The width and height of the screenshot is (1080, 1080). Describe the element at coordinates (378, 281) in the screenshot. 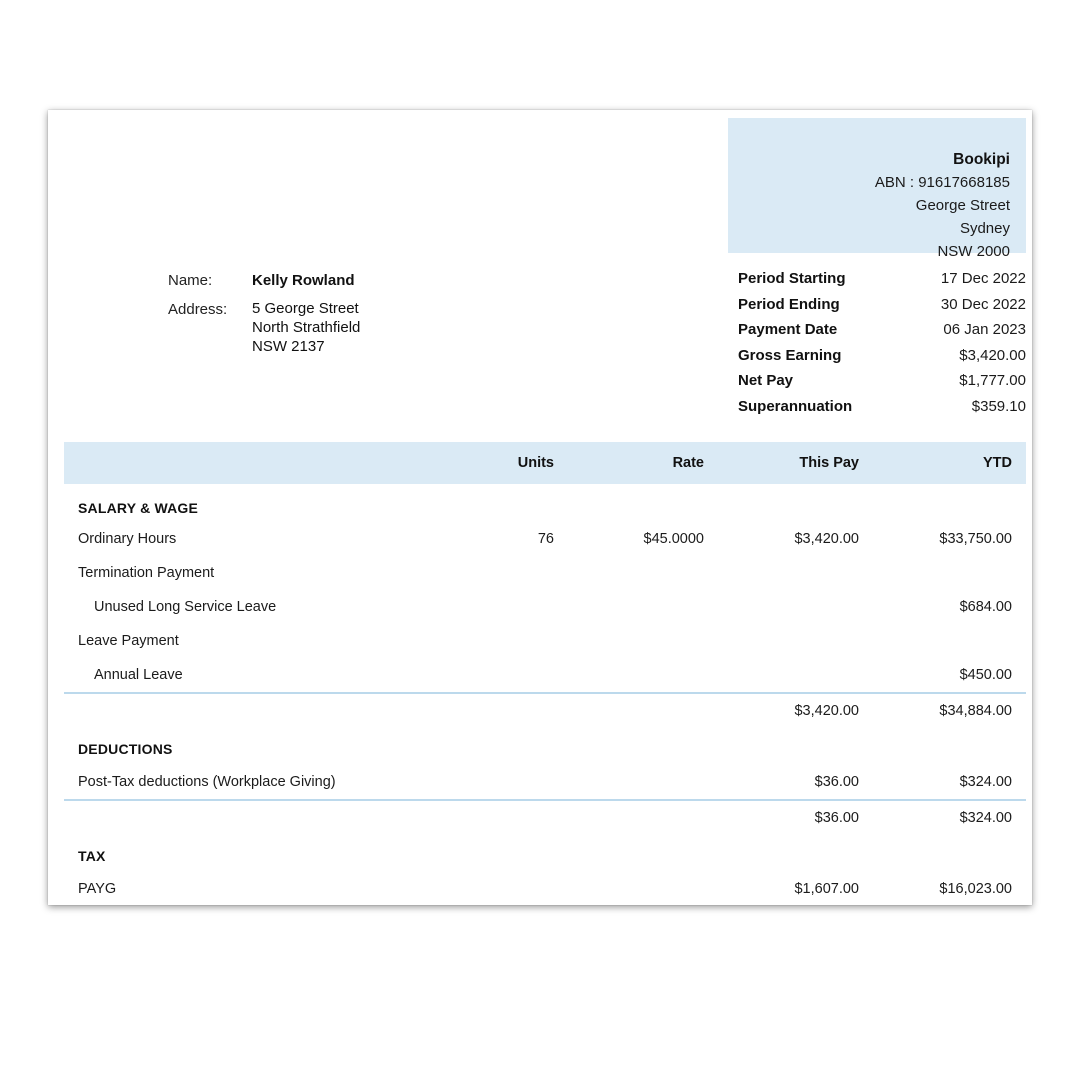

I see `employee-name-row: Name: Kelly Rowland` at that location.